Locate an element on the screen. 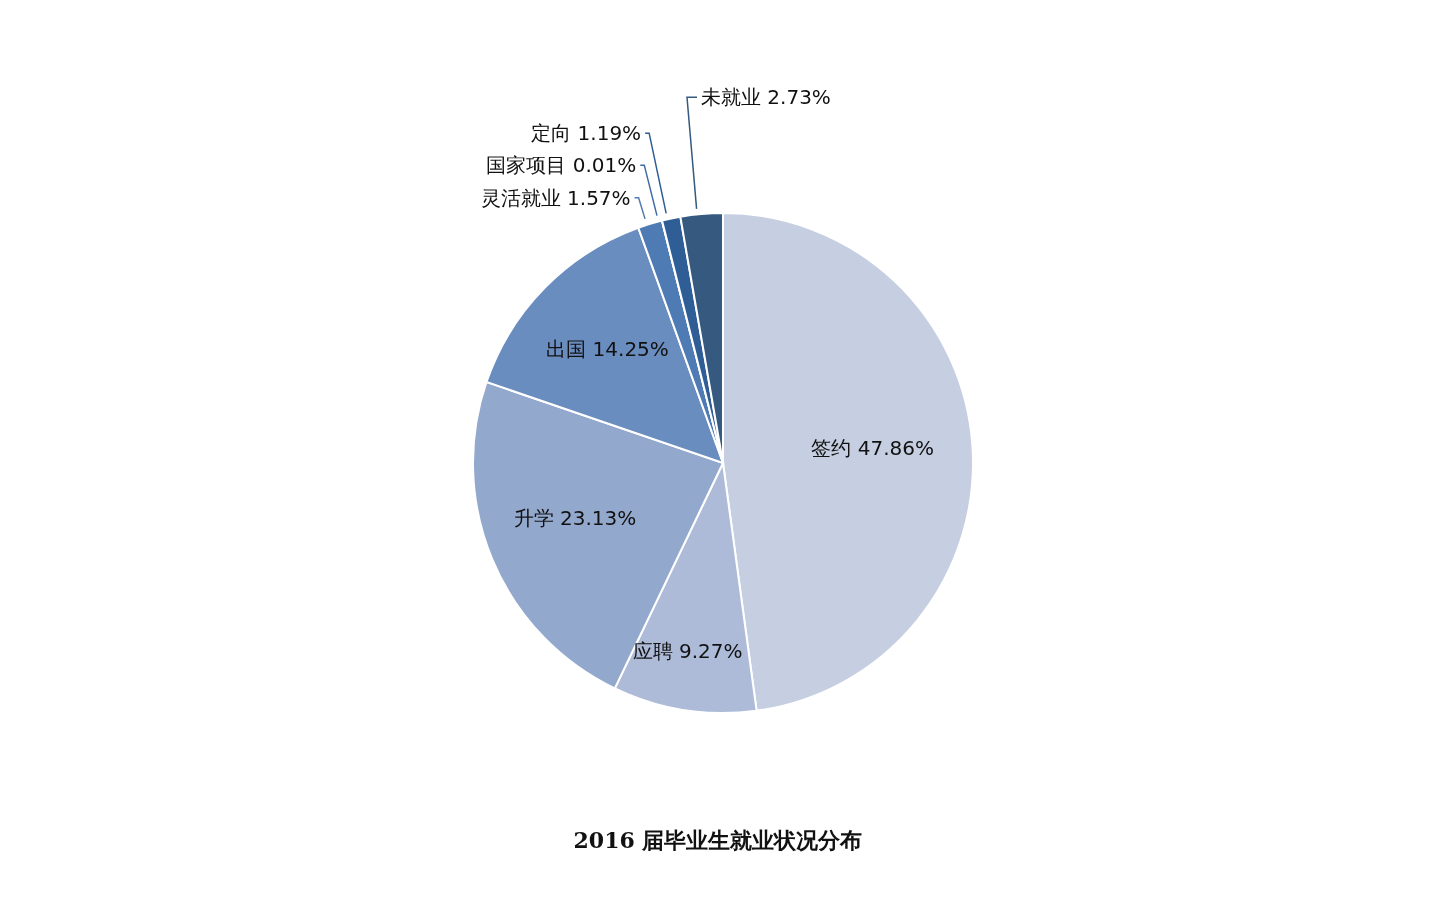 This screenshot has width=1448, height=908. slice-label: 出国 14.25% is located at coordinates (607, 349).